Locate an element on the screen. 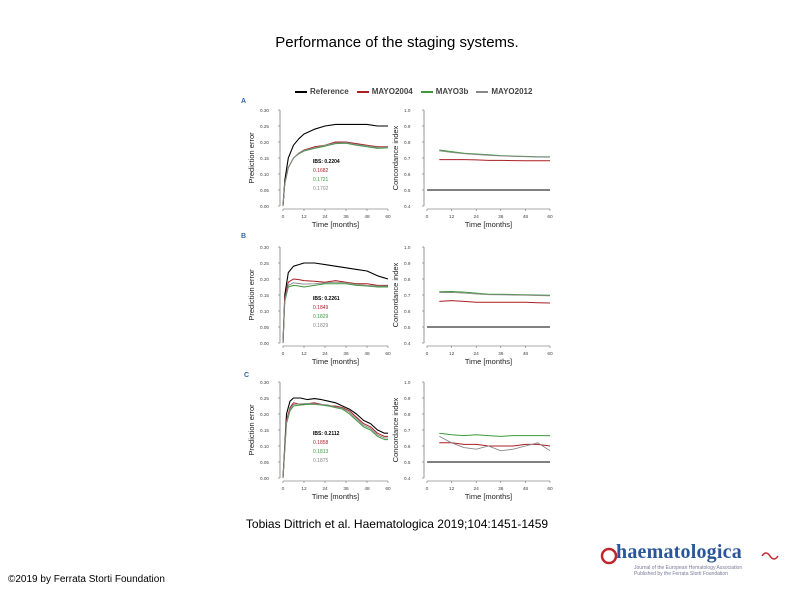 This screenshot has height=595, width=794. chart-a-cindex-x-tick-label: 60 is located at coordinates (550, 217).